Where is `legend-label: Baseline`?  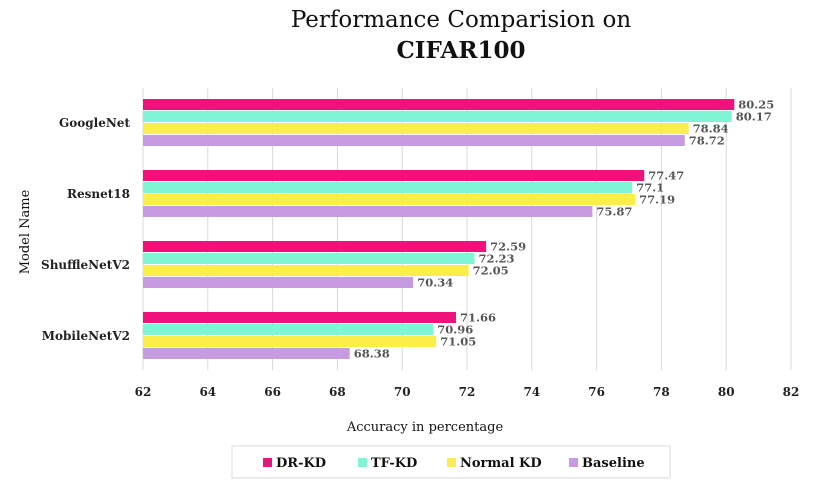 legend-label: Baseline is located at coordinates (613, 463).